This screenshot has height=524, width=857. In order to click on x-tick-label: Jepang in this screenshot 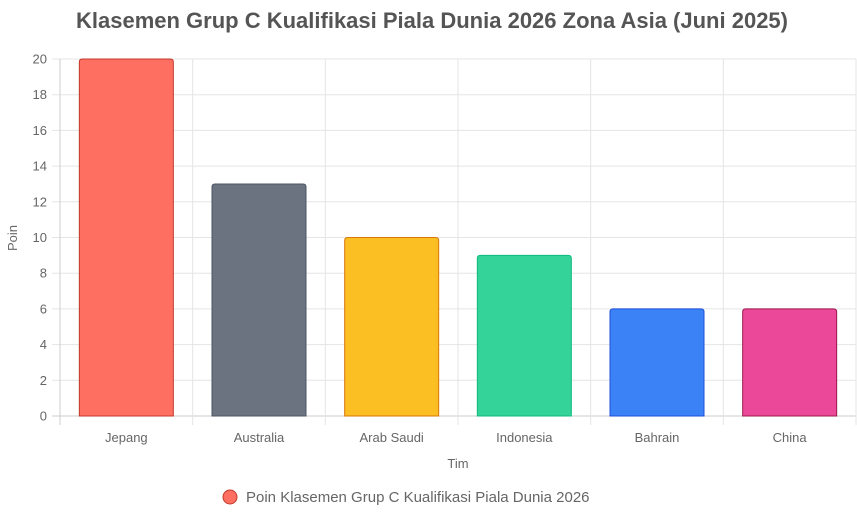, I will do `click(126, 437)`.